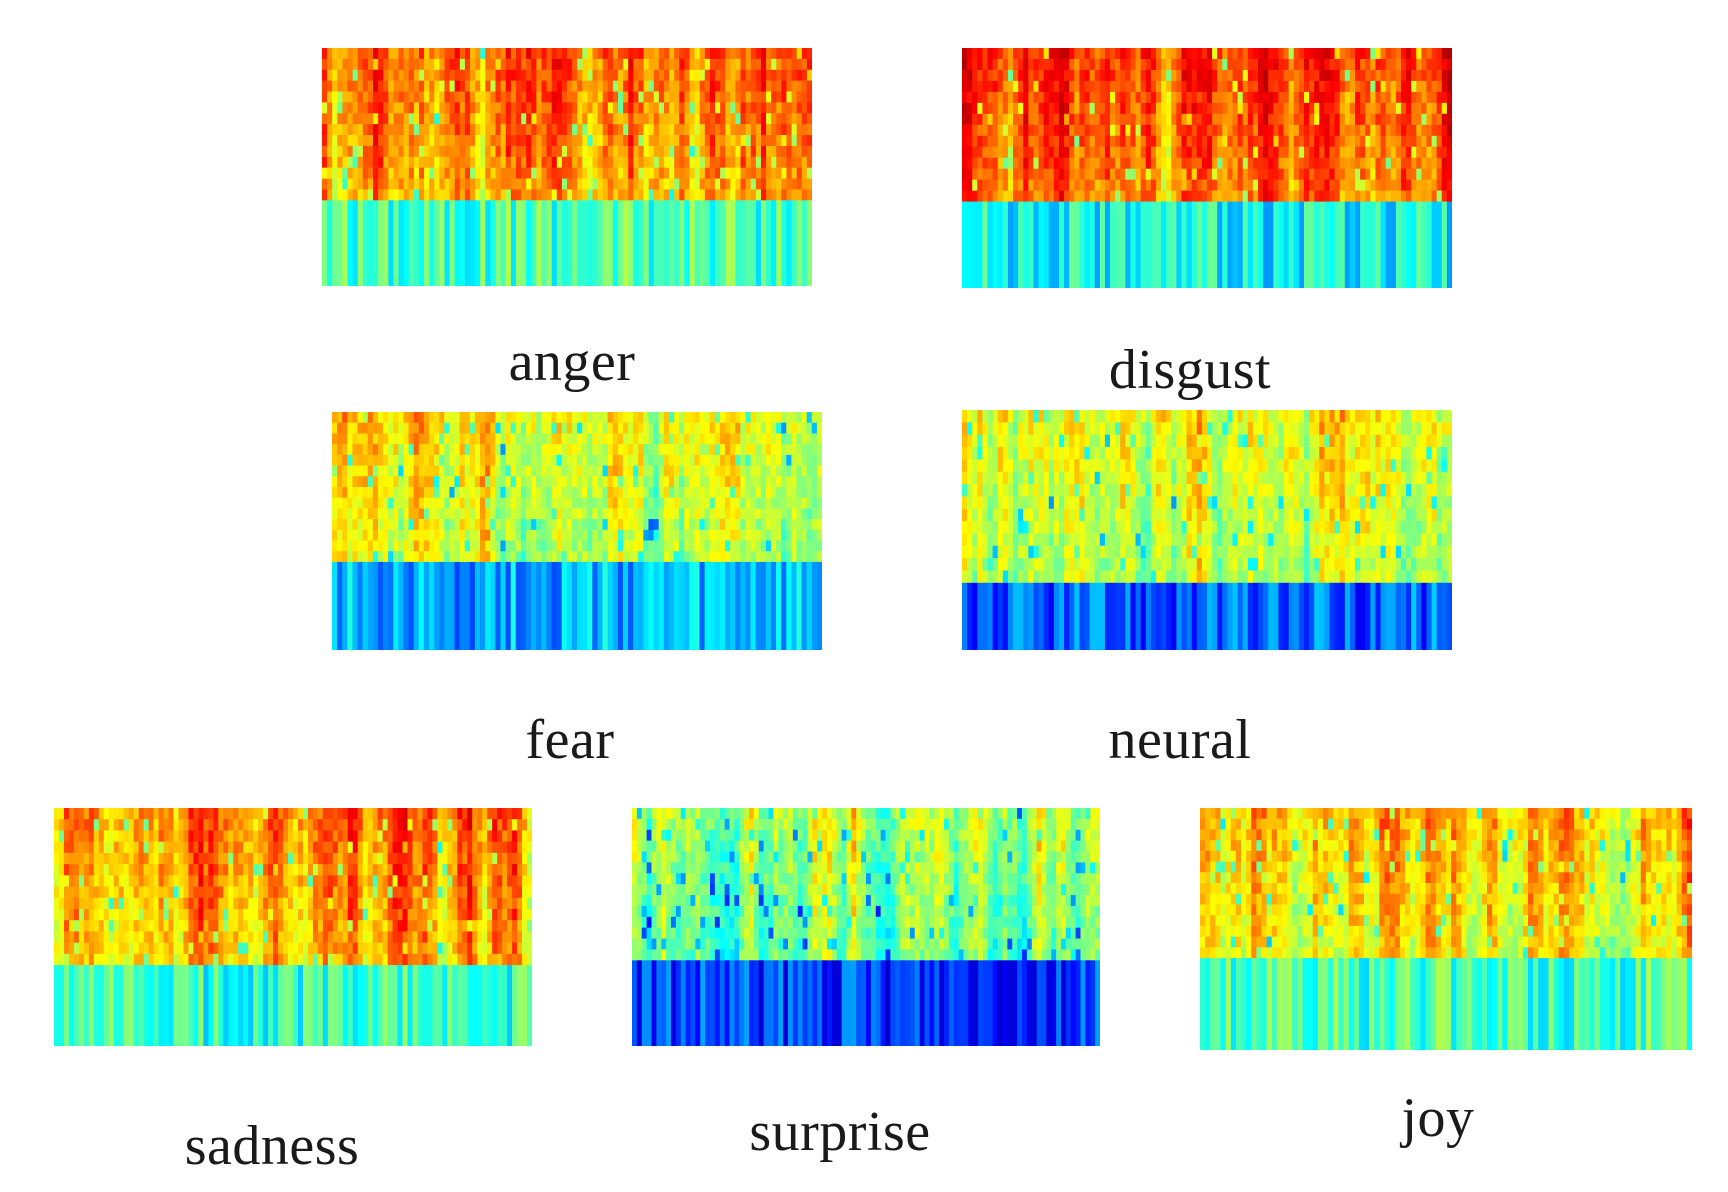  What do you see at coordinates (1438, 1118) in the screenshot?
I see `label-joy: joy` at bounding box center [1438, 1118].